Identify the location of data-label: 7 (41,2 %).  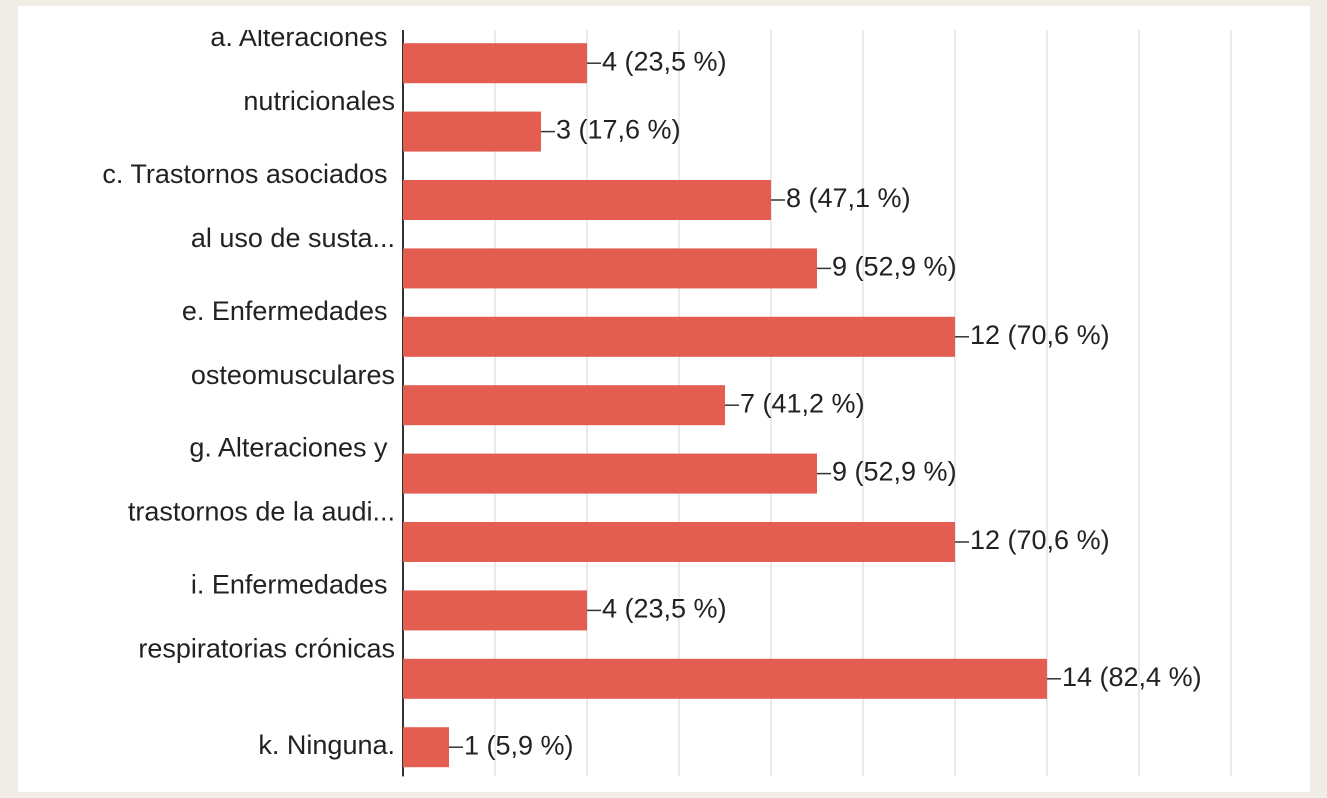
(802, 403).